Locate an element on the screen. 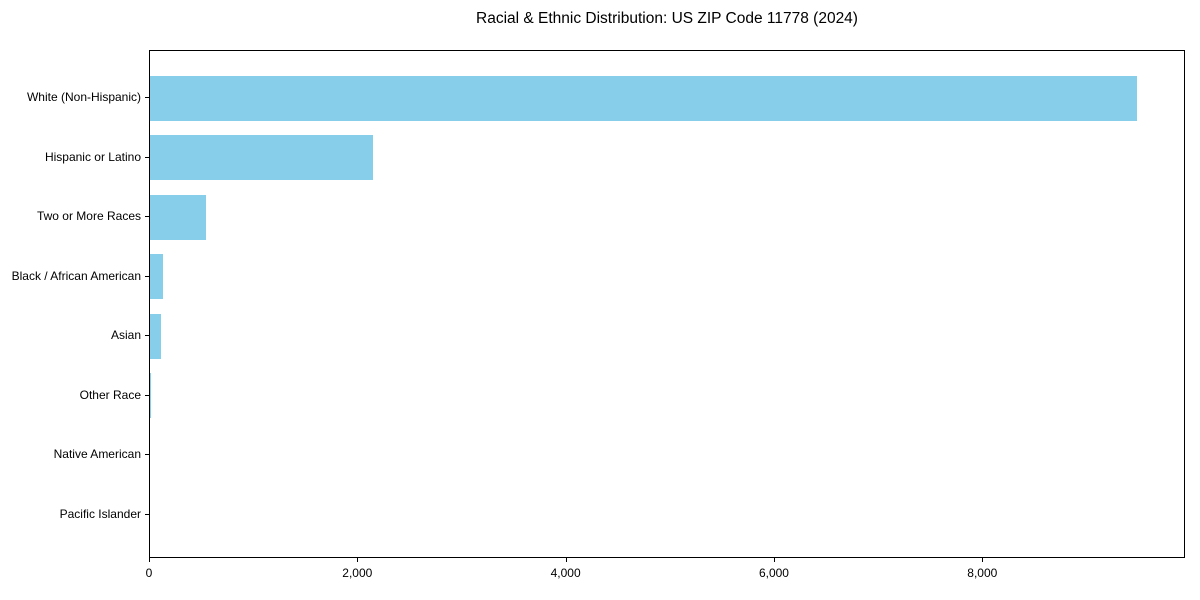 The height and width of the screenshot is (600, 1200). x-tick-label: 4,000 is located at coordinates (565, 573).